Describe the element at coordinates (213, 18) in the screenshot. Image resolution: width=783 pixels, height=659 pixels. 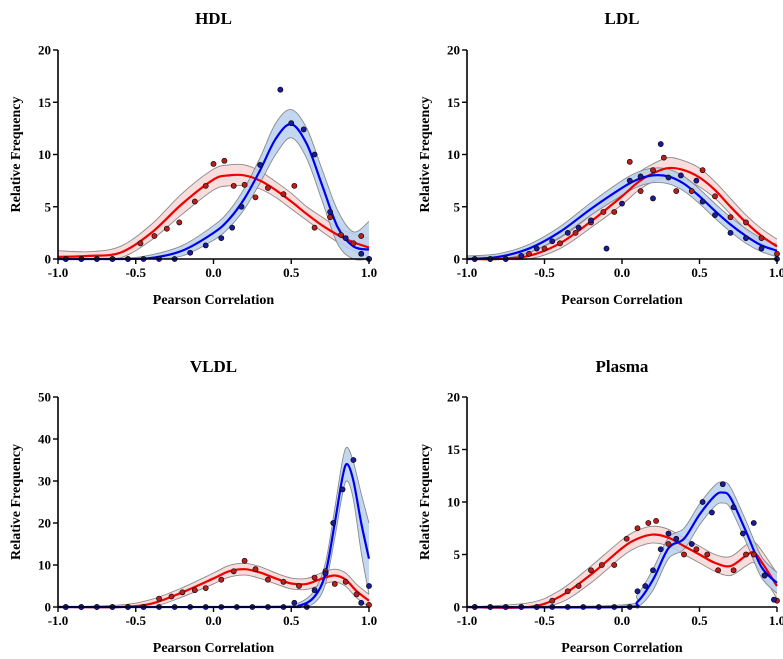
I see `hdl-title: HDL` at that location.